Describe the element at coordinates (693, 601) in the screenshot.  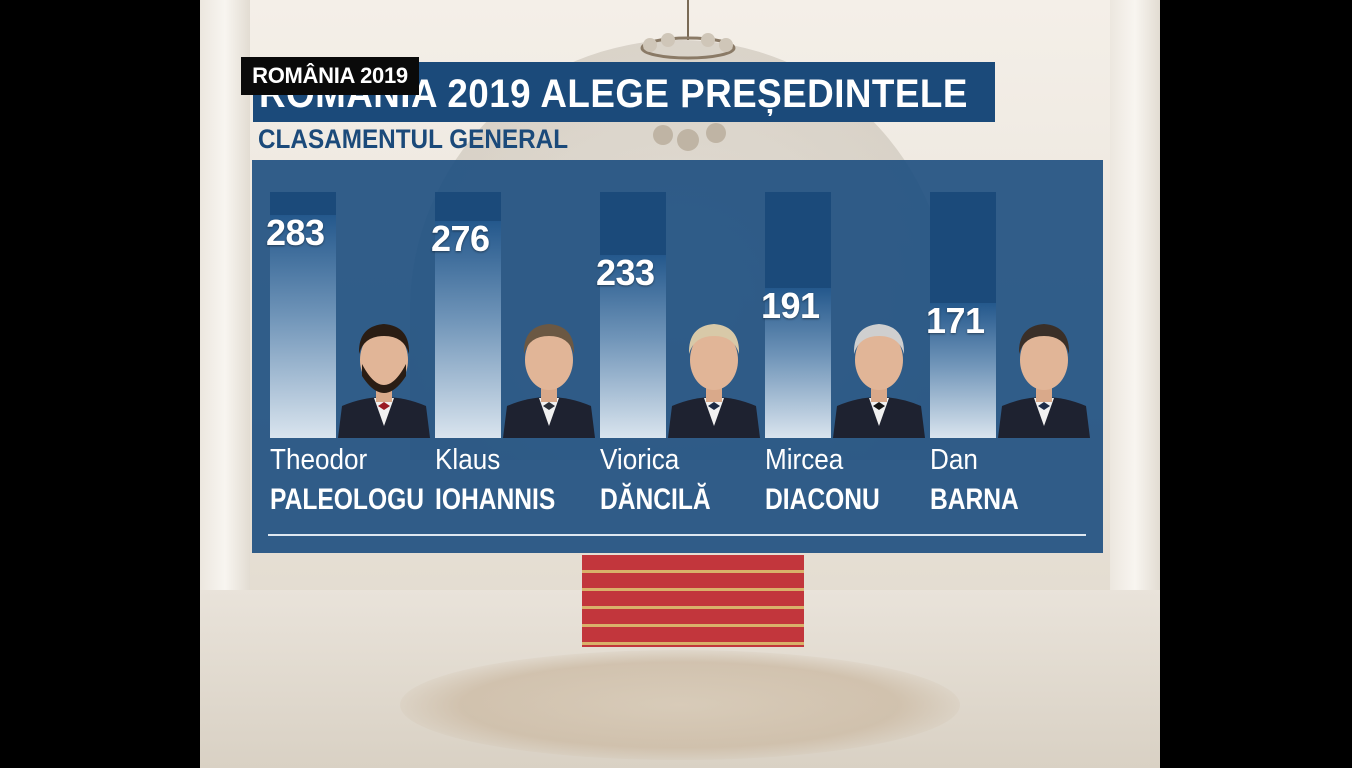
I see `red-carpet` at that location.